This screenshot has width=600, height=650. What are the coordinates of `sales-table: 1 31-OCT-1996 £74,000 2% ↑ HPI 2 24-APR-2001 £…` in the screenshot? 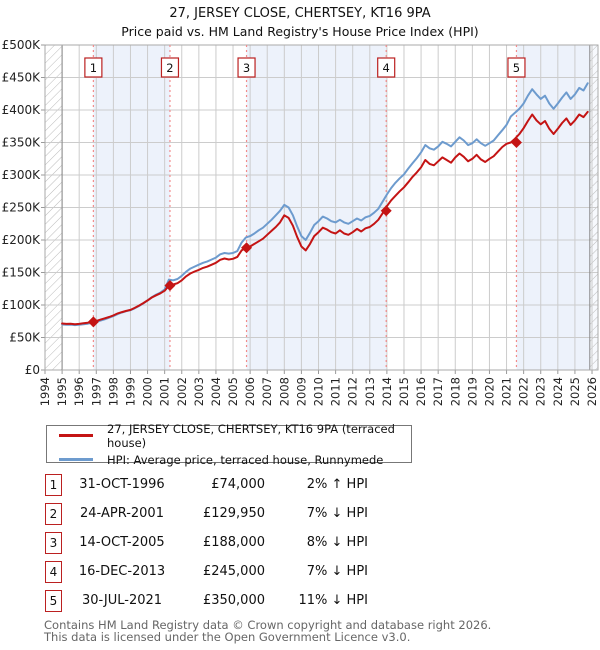 It's located at (206, 545).